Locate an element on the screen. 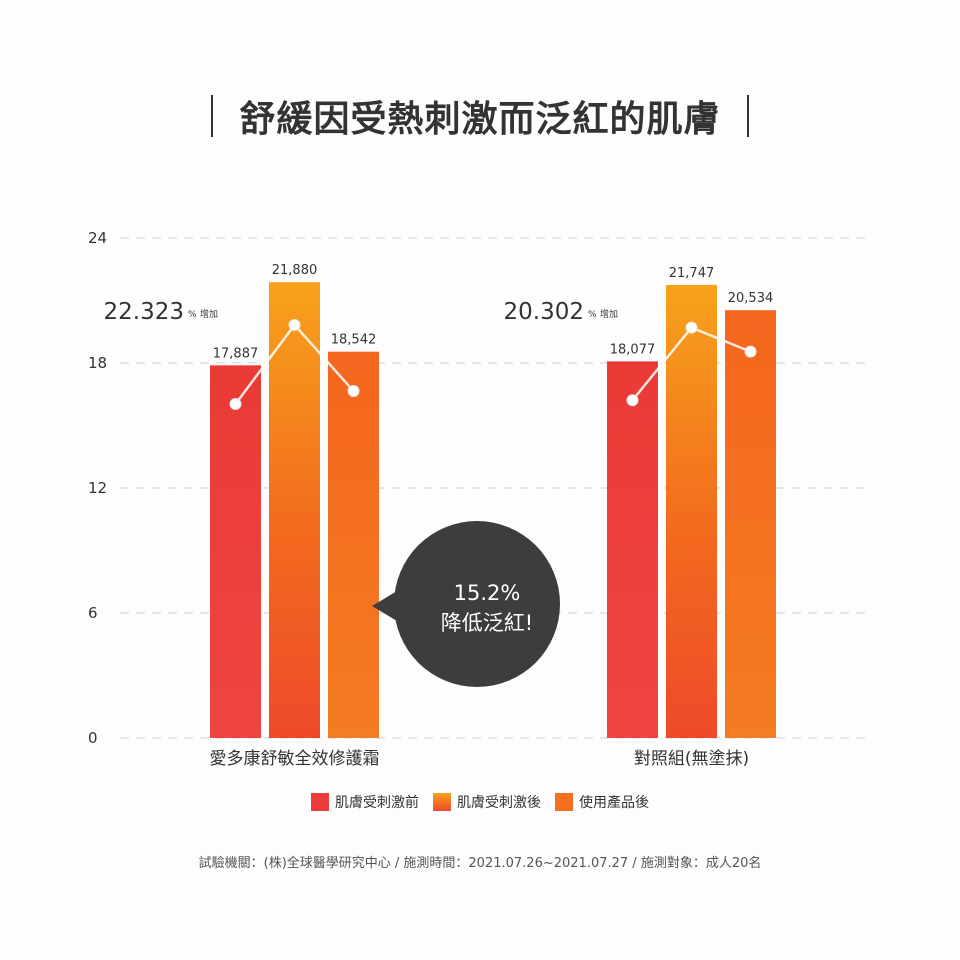 This screenshot has height=960, width=960. title-row: 舒緩因受熱刺激而泛紅的肌膚 is located at coordinates (480, 116).